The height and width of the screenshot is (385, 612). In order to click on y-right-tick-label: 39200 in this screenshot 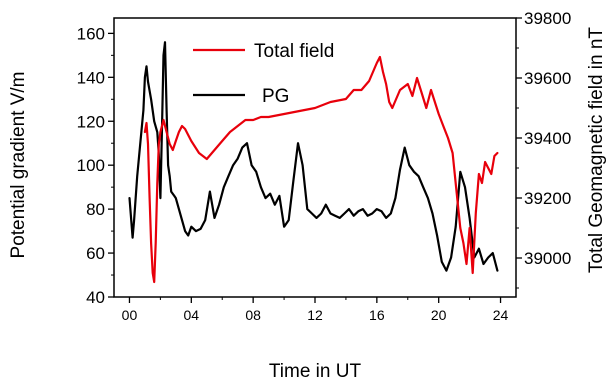, I will do `click(547, 198)`.